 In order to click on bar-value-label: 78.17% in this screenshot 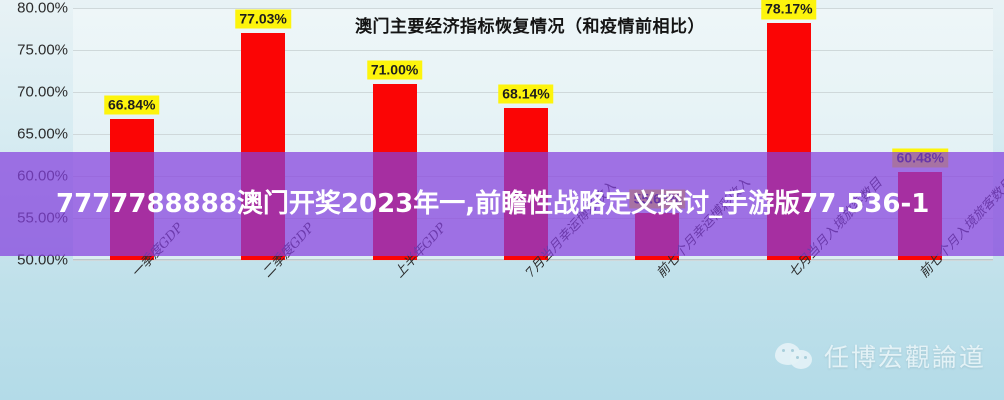, I will do `click(789, 10)`.